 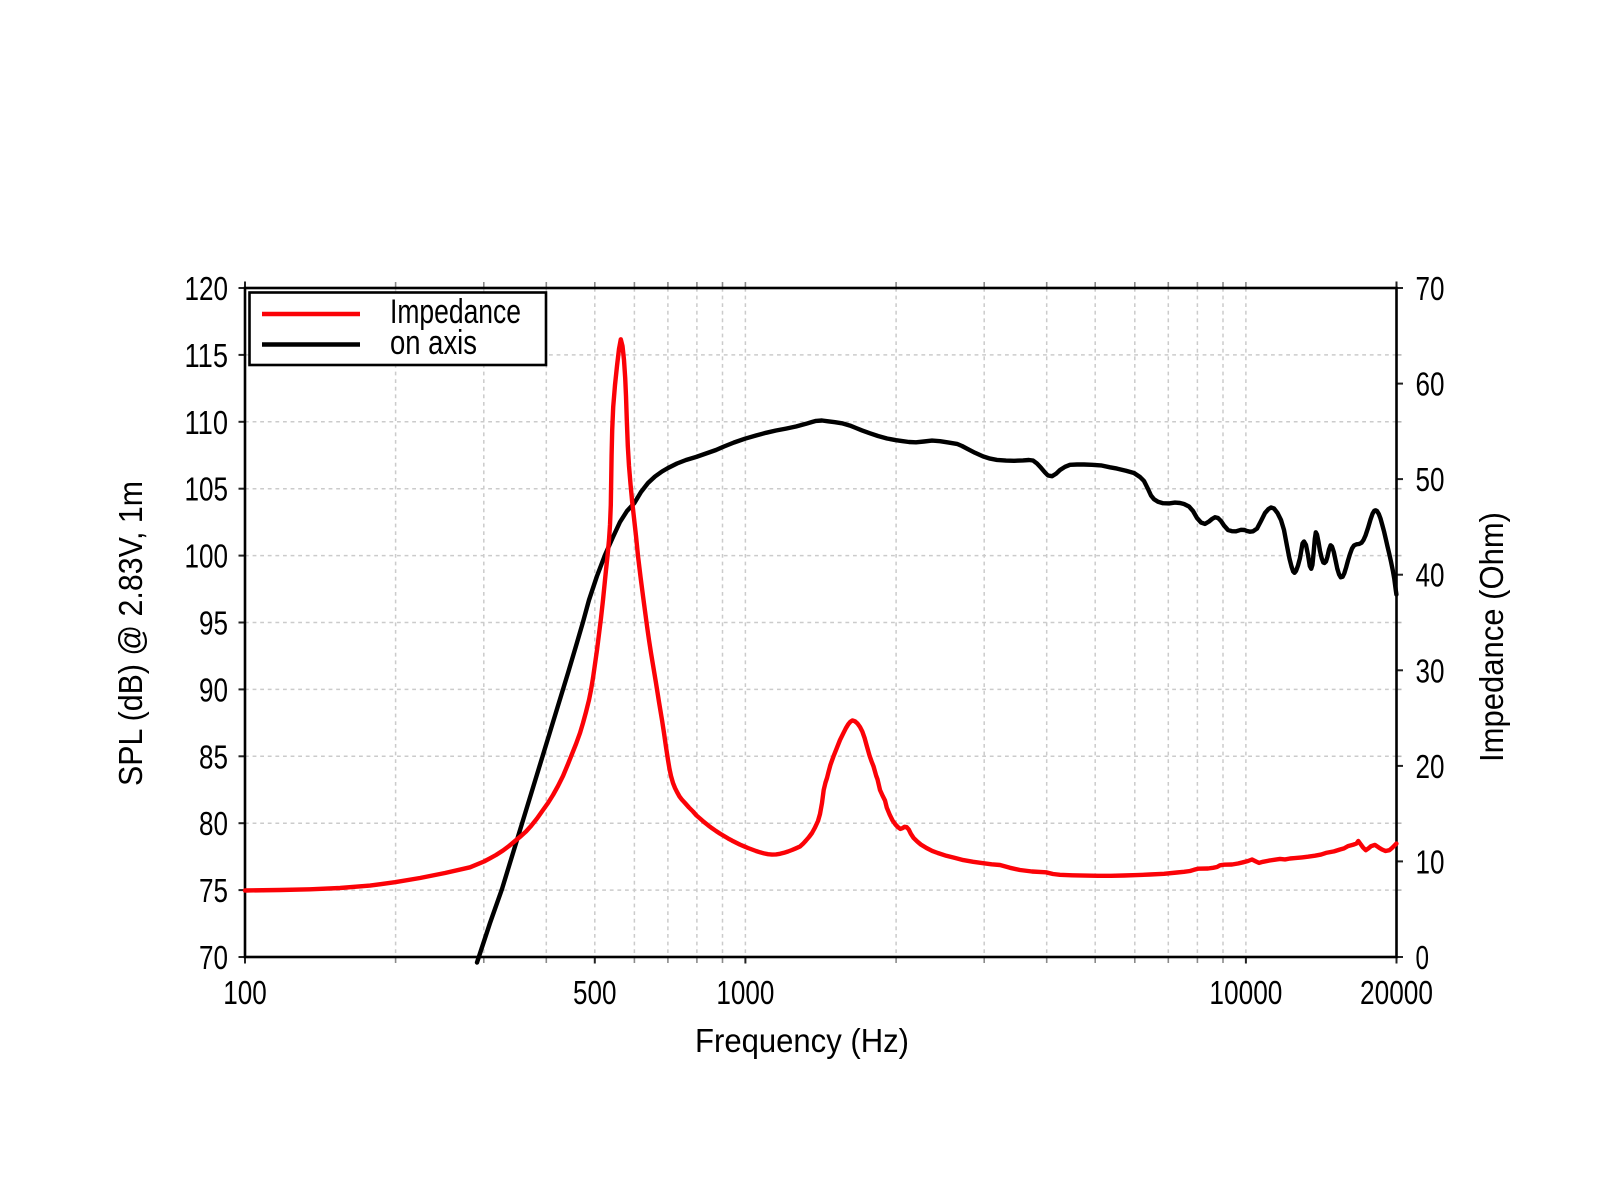 I want to click on svg-text: 500, so click(x=595, y=992).